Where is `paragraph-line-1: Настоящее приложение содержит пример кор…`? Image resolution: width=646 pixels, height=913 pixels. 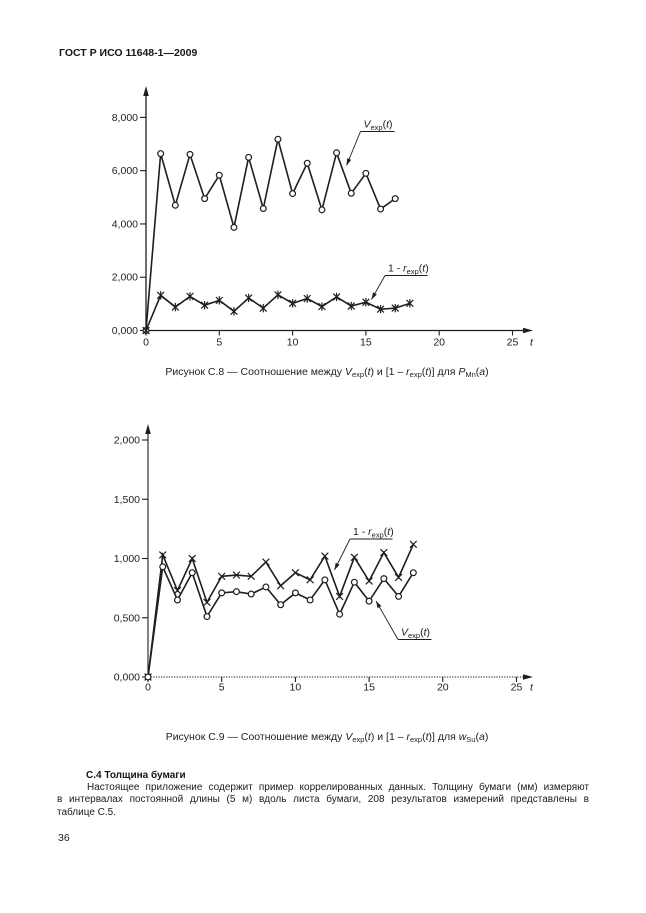 paragraph-line-1: Настоящее приложение содержит пример кор… is located at coordinates (338, 787).